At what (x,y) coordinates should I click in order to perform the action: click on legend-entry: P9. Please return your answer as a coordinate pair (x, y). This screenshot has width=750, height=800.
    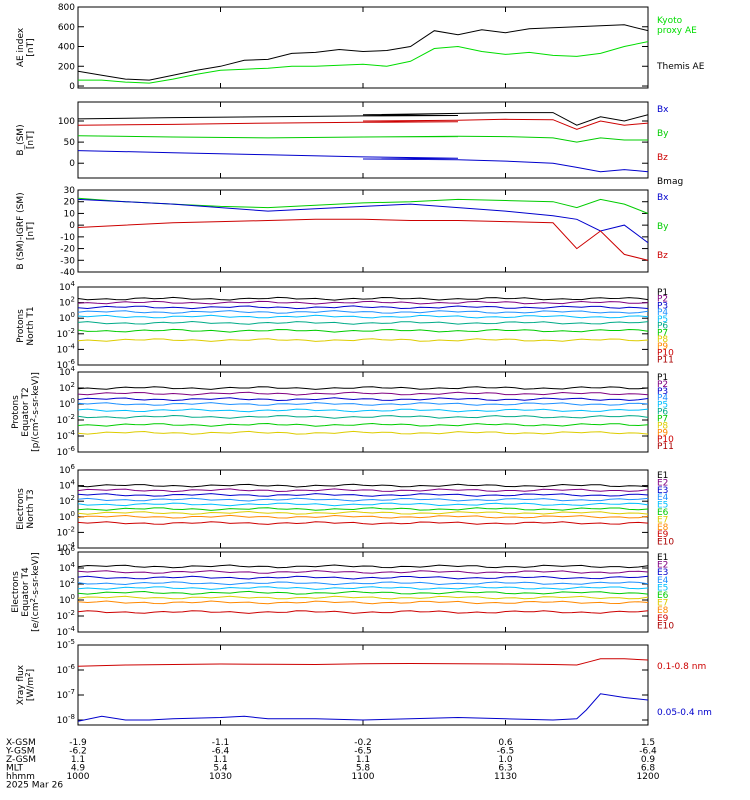
    Looking at the image, I should click on (662, 347).